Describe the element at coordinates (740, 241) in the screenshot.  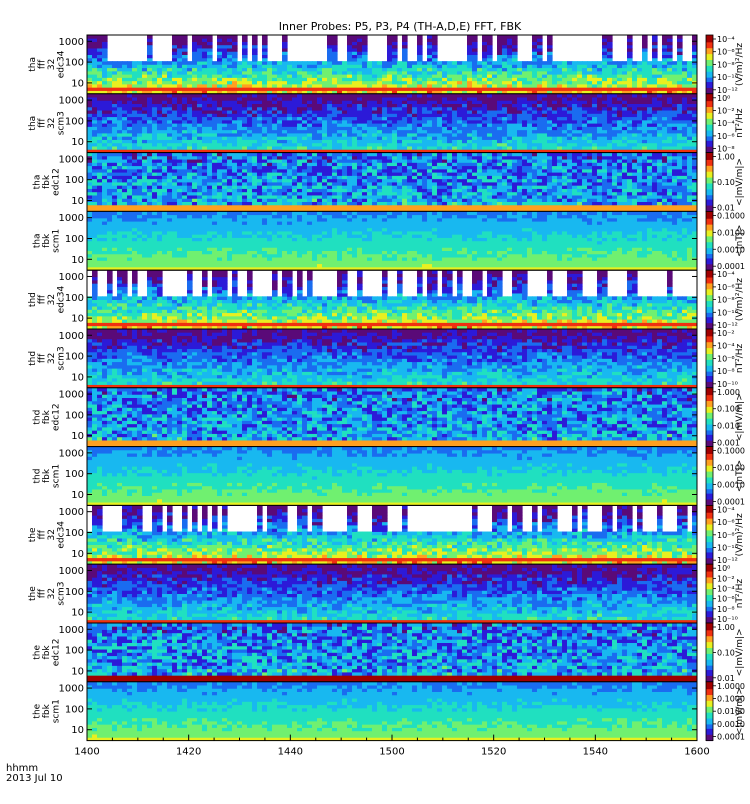
I see `colorbar-label: <|nT|>` at that location.